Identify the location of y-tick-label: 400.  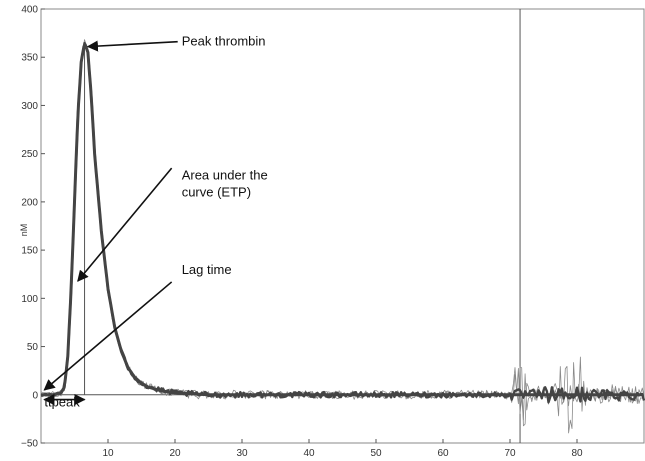
(29, 10).